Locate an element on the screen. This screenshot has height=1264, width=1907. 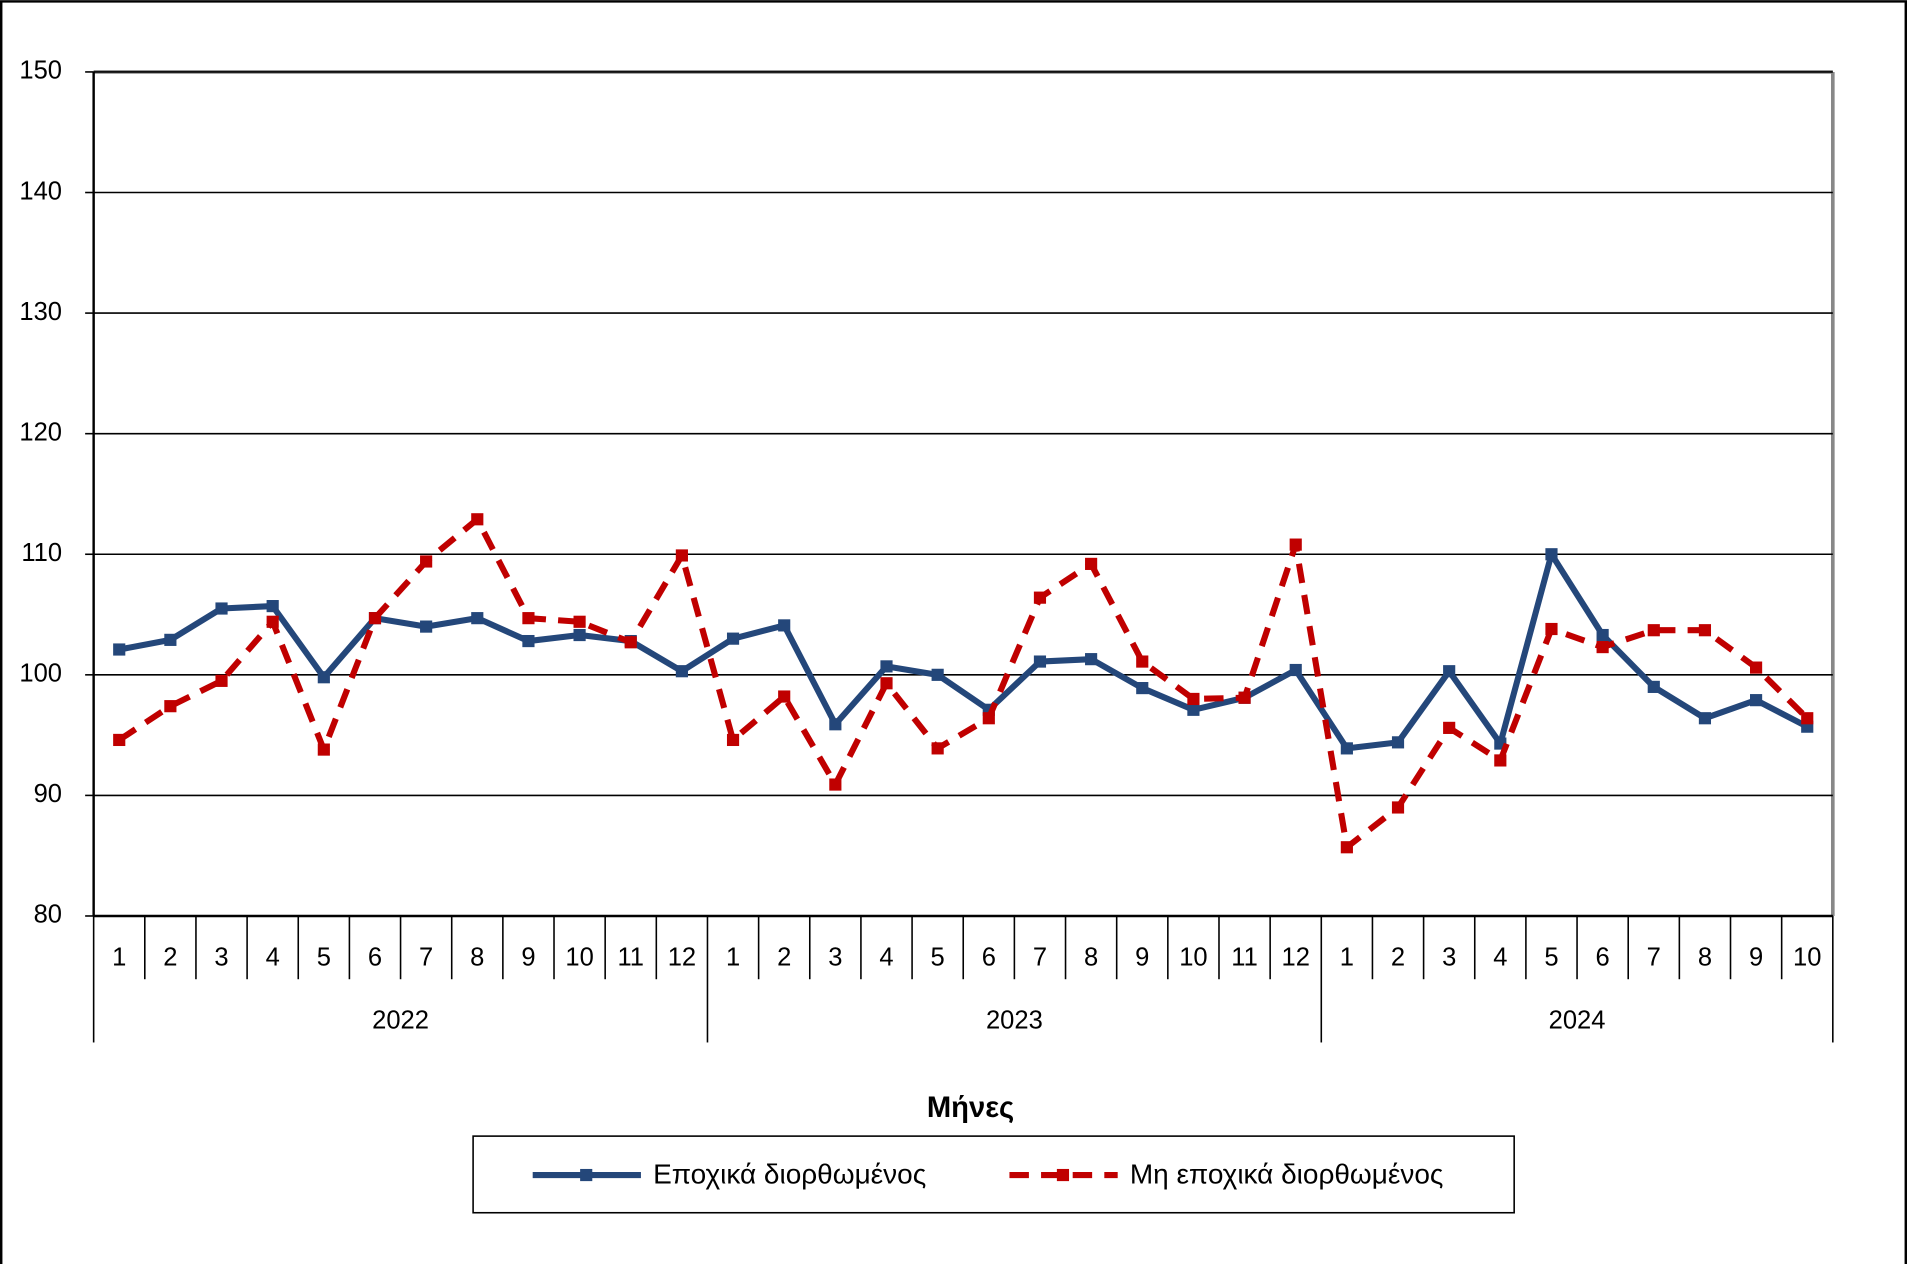
y-tick-label: 80 is located at coordinates (48, 915).